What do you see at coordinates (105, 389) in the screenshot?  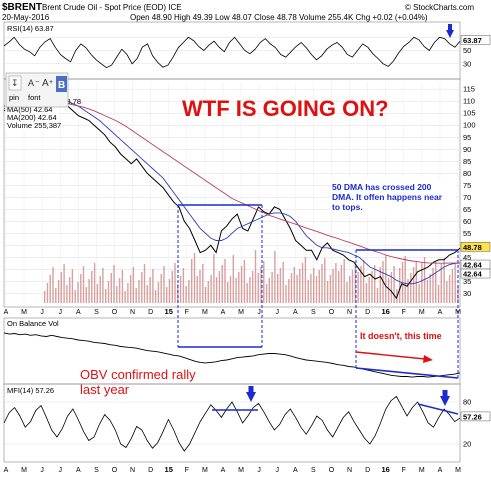 I see `obv-note-2: last year` at bounding box center [105, 389].